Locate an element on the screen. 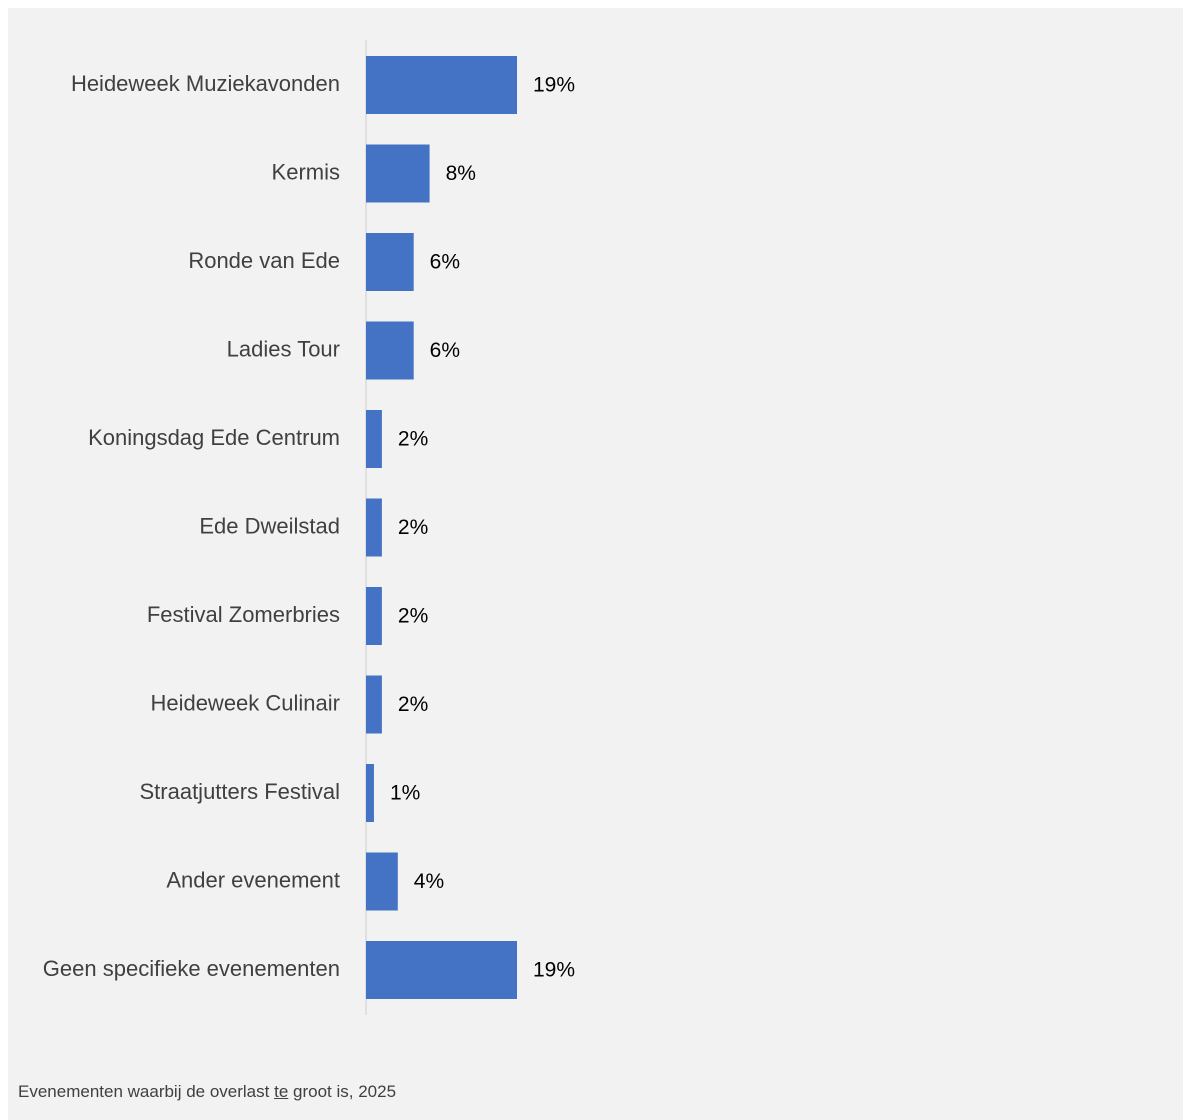 The height and width of the screenshot is (1120, 1183). category-label: Kermis is located at coordinates (306, 171).